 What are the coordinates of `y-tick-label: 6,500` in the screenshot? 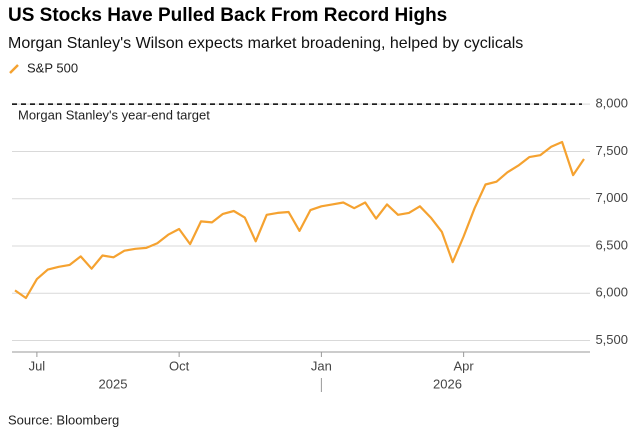 It's located at (611, 244).